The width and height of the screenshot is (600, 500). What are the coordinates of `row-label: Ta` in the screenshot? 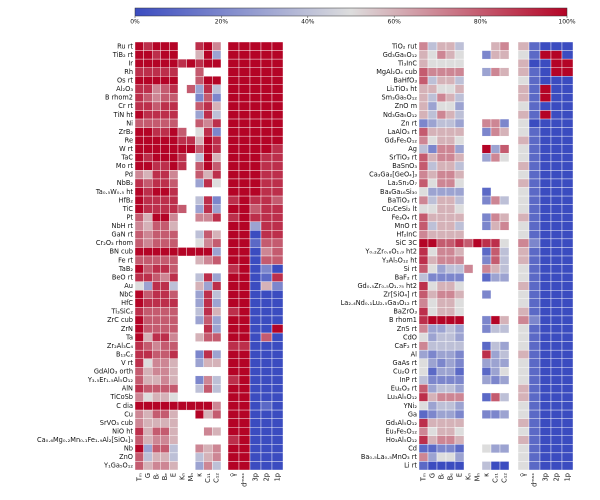 It's located at (129, 337).